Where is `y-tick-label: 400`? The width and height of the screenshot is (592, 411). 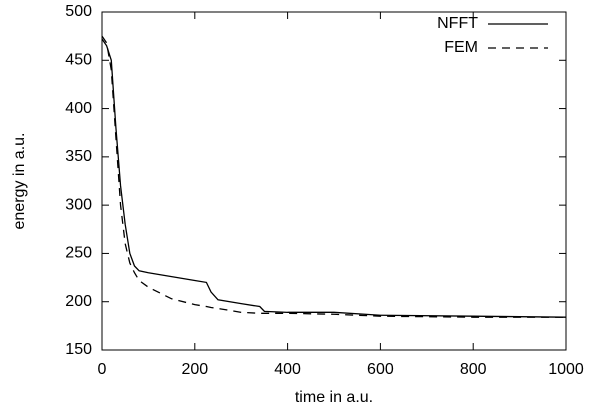
y-tick-label: 400 is located at coordinates (78, 108).